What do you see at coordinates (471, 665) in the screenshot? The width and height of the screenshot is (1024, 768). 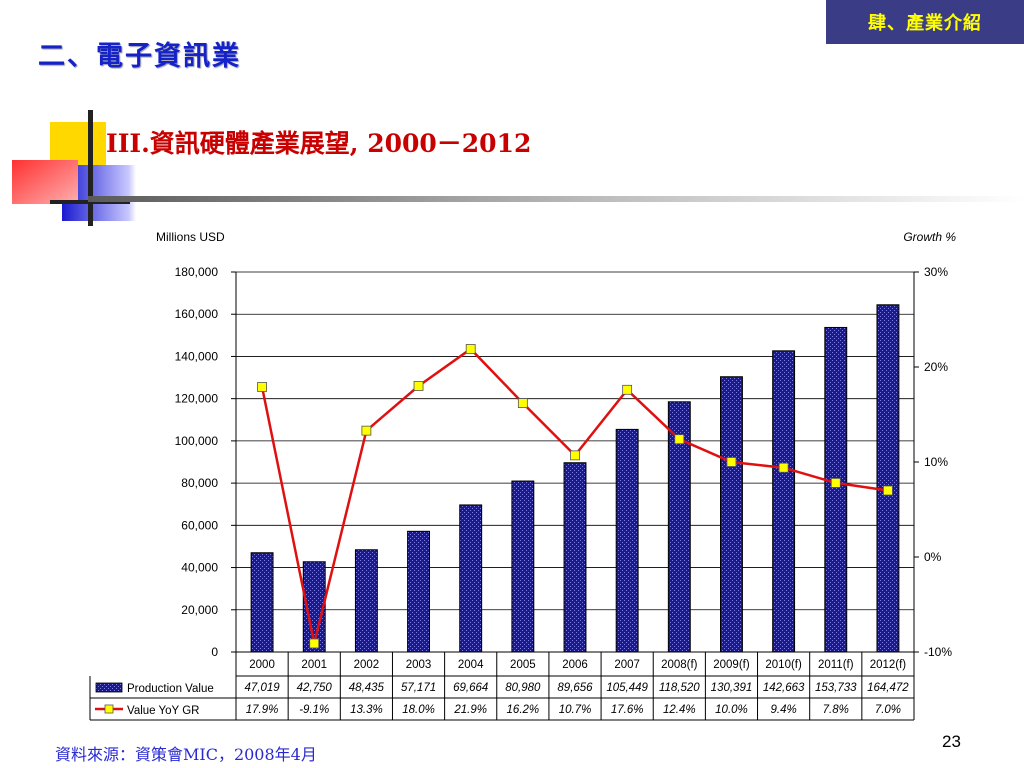 I see `x-tick-label: 2004` at bounding box center [471, 665].